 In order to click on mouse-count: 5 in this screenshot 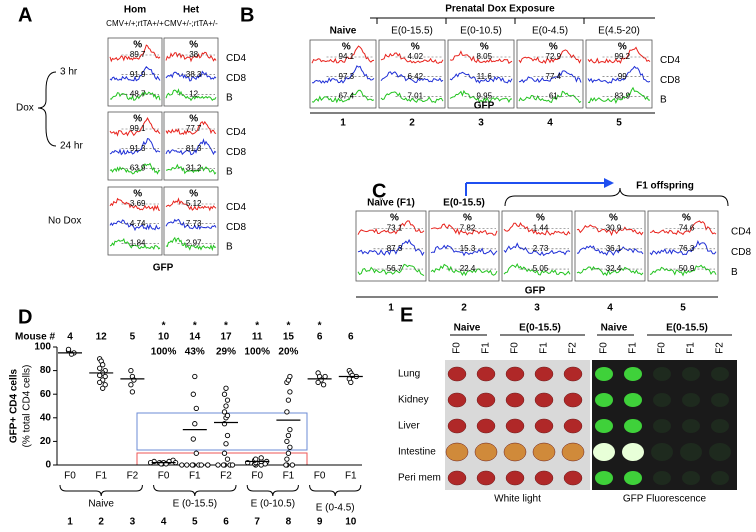, I will do `click(133, 337)`.